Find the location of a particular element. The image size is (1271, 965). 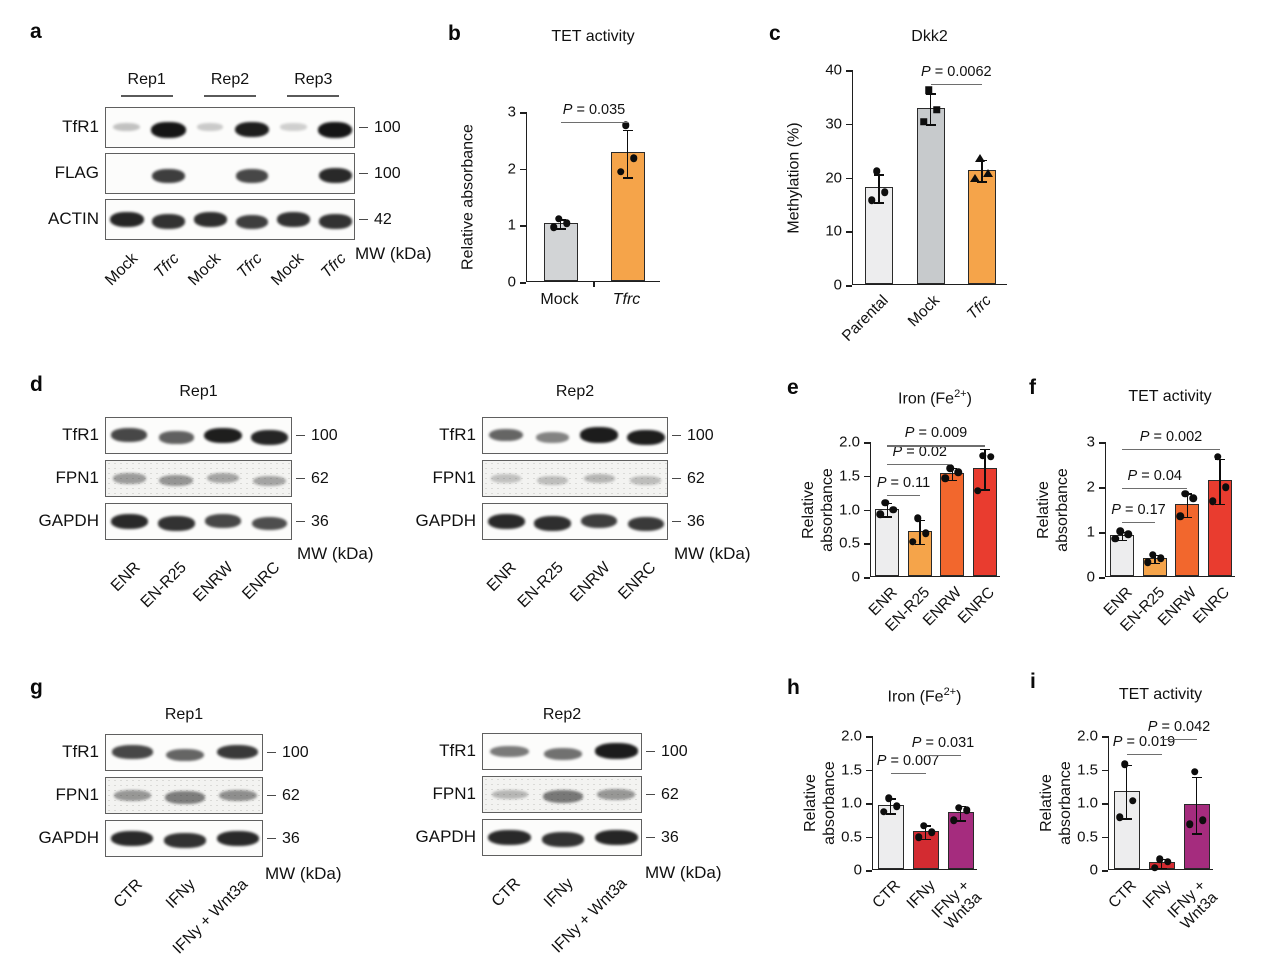

mw-marker: 42 is located at coordinates (375, 220).